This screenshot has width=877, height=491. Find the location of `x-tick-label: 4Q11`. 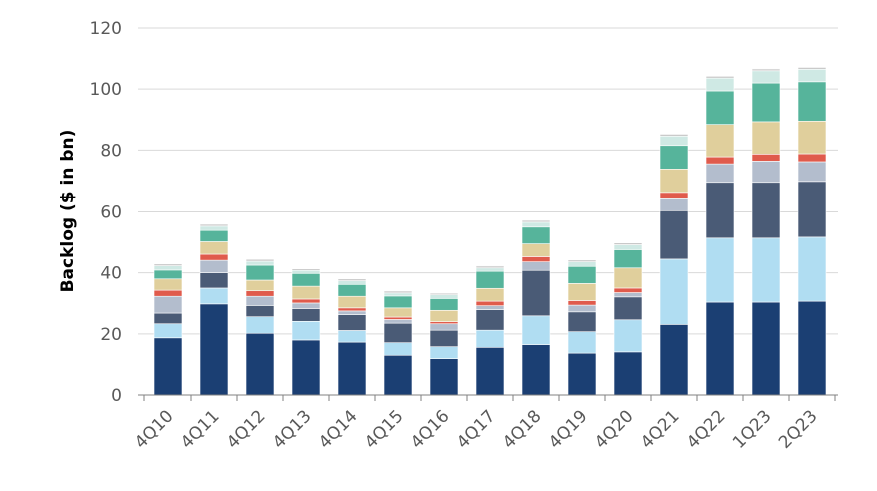

x-tick-label: 4Q11 is located at coordinates (200, 429).